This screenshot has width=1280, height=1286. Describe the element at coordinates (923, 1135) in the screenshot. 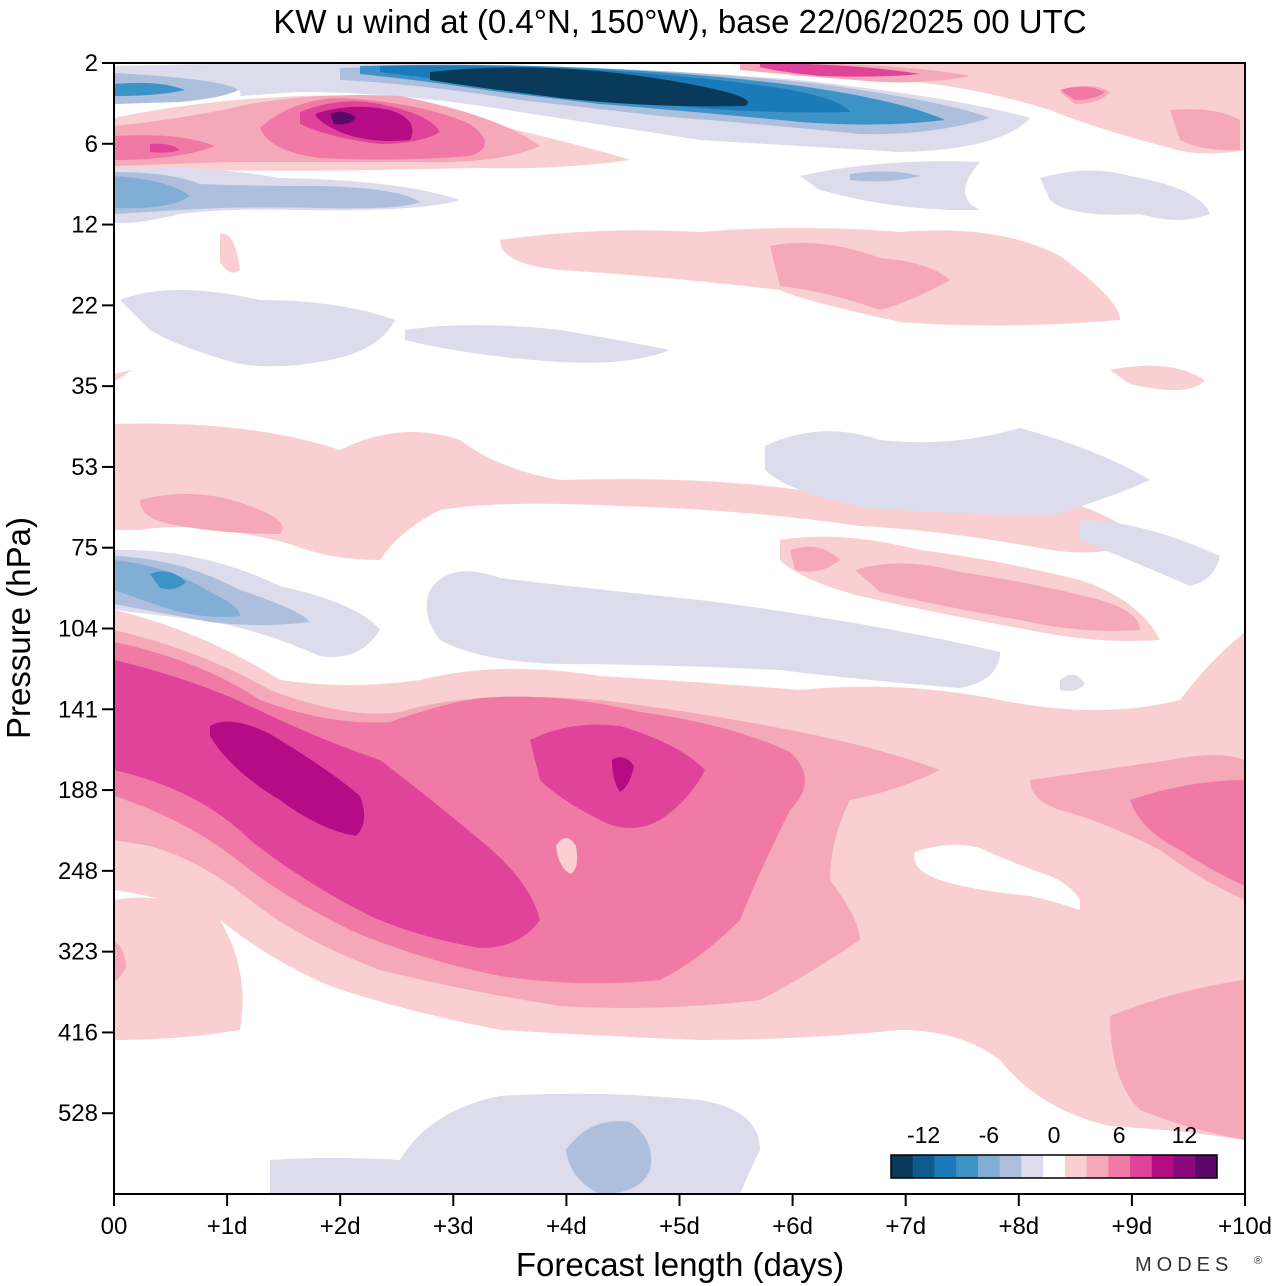

I see `colorbar-label: -12` at that location.